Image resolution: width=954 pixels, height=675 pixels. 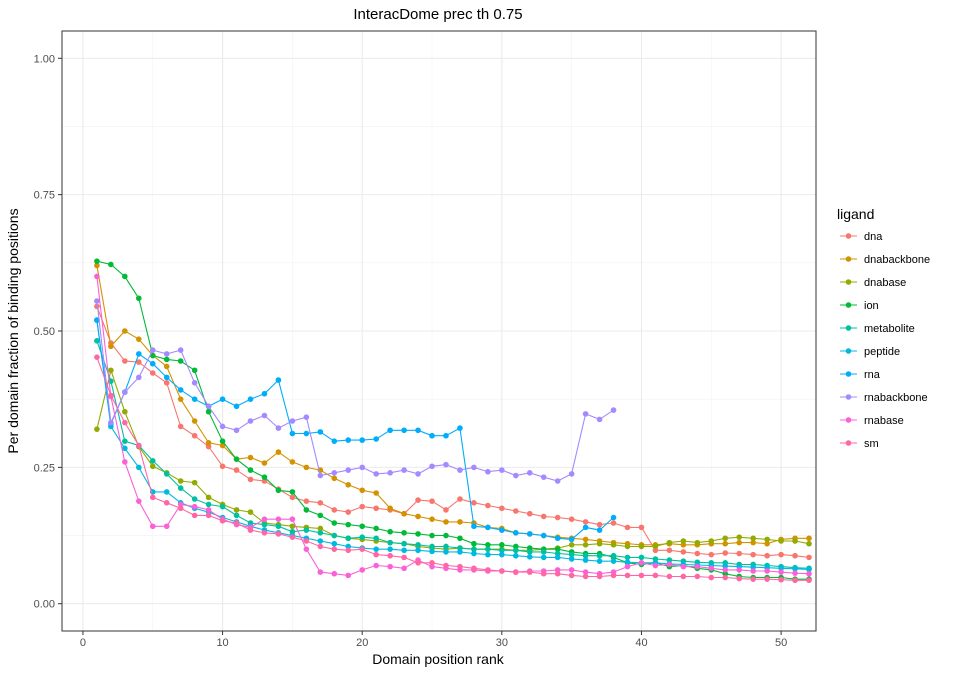 What do you see at coordinates (781, 643) in the screenshot?
I see `x-tick-label: 50` at bounding box center [781, 643].